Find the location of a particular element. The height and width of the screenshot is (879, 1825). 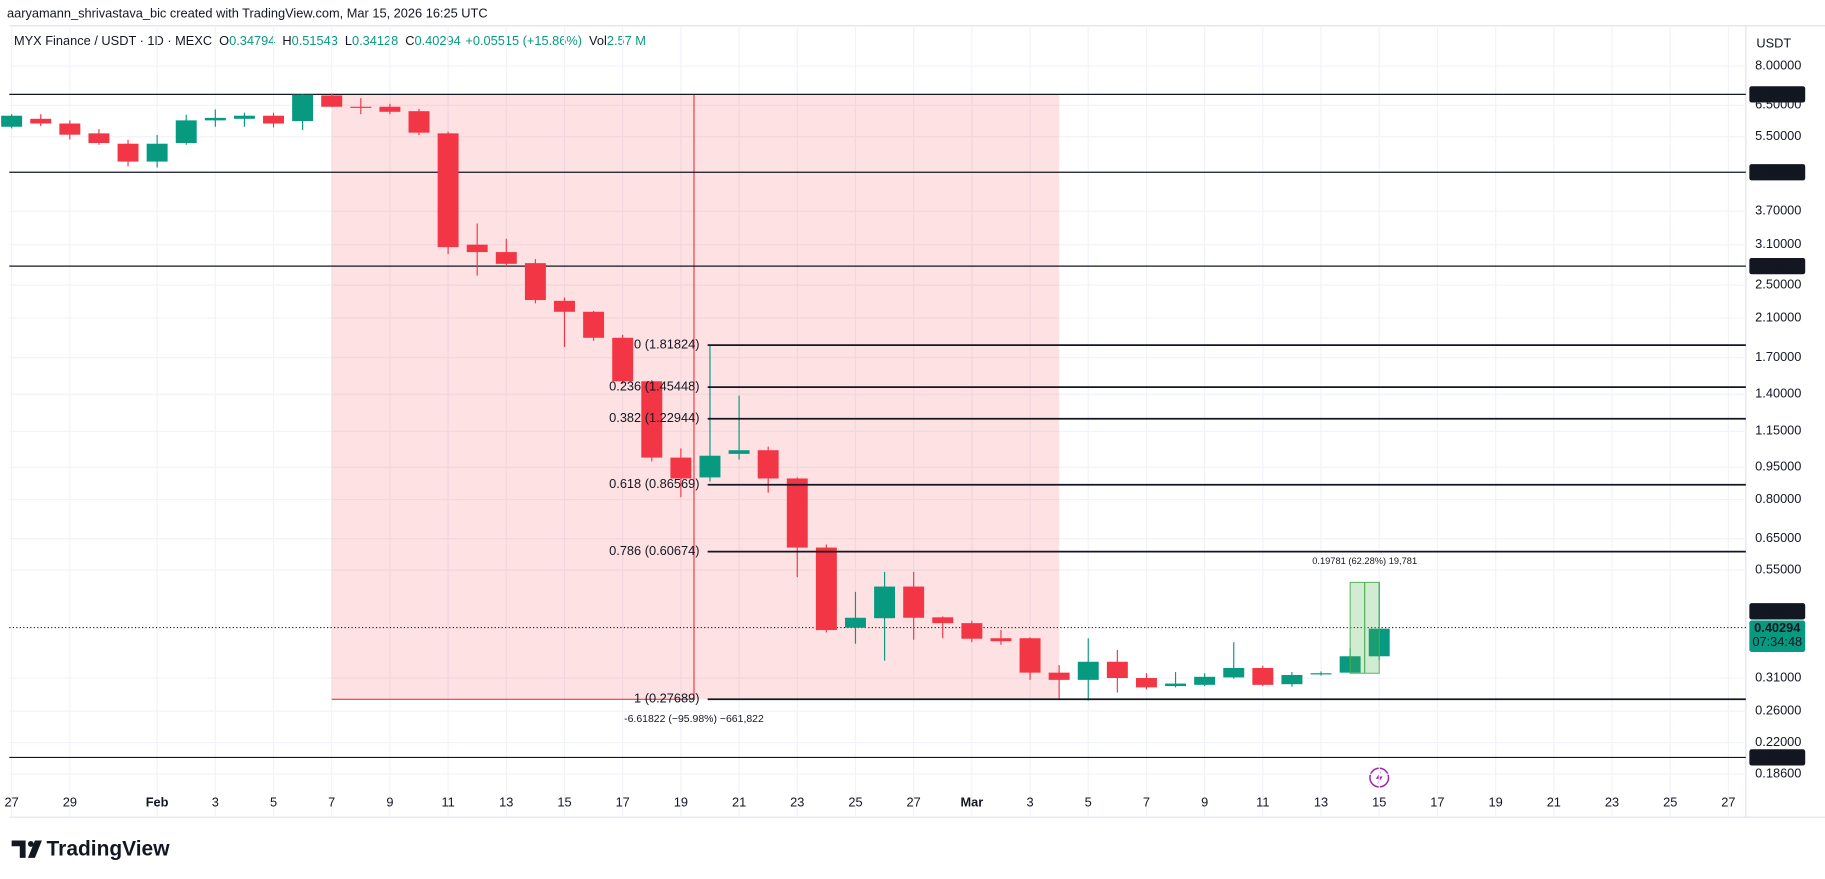

field-key: H is located at coordinates (286, 40).